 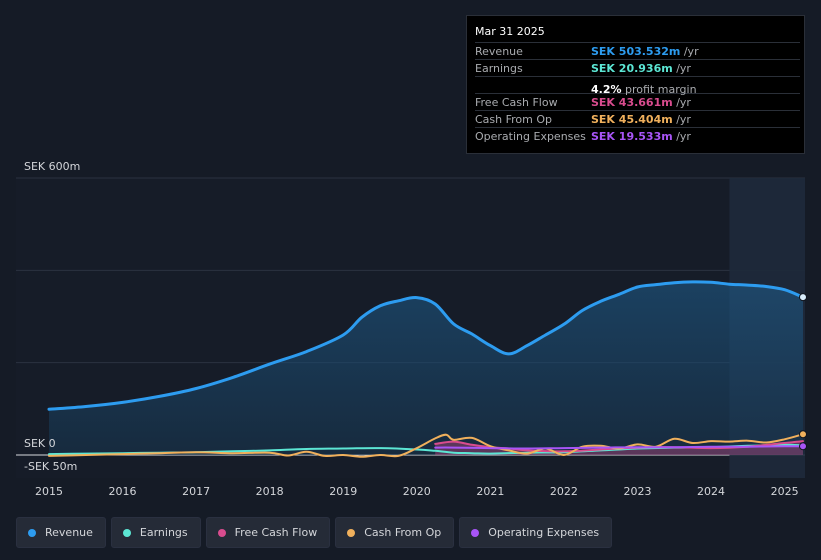 I want to click on tooltip-row: Earnings SEK 20.936m /yr, so click(x=637, y=68).